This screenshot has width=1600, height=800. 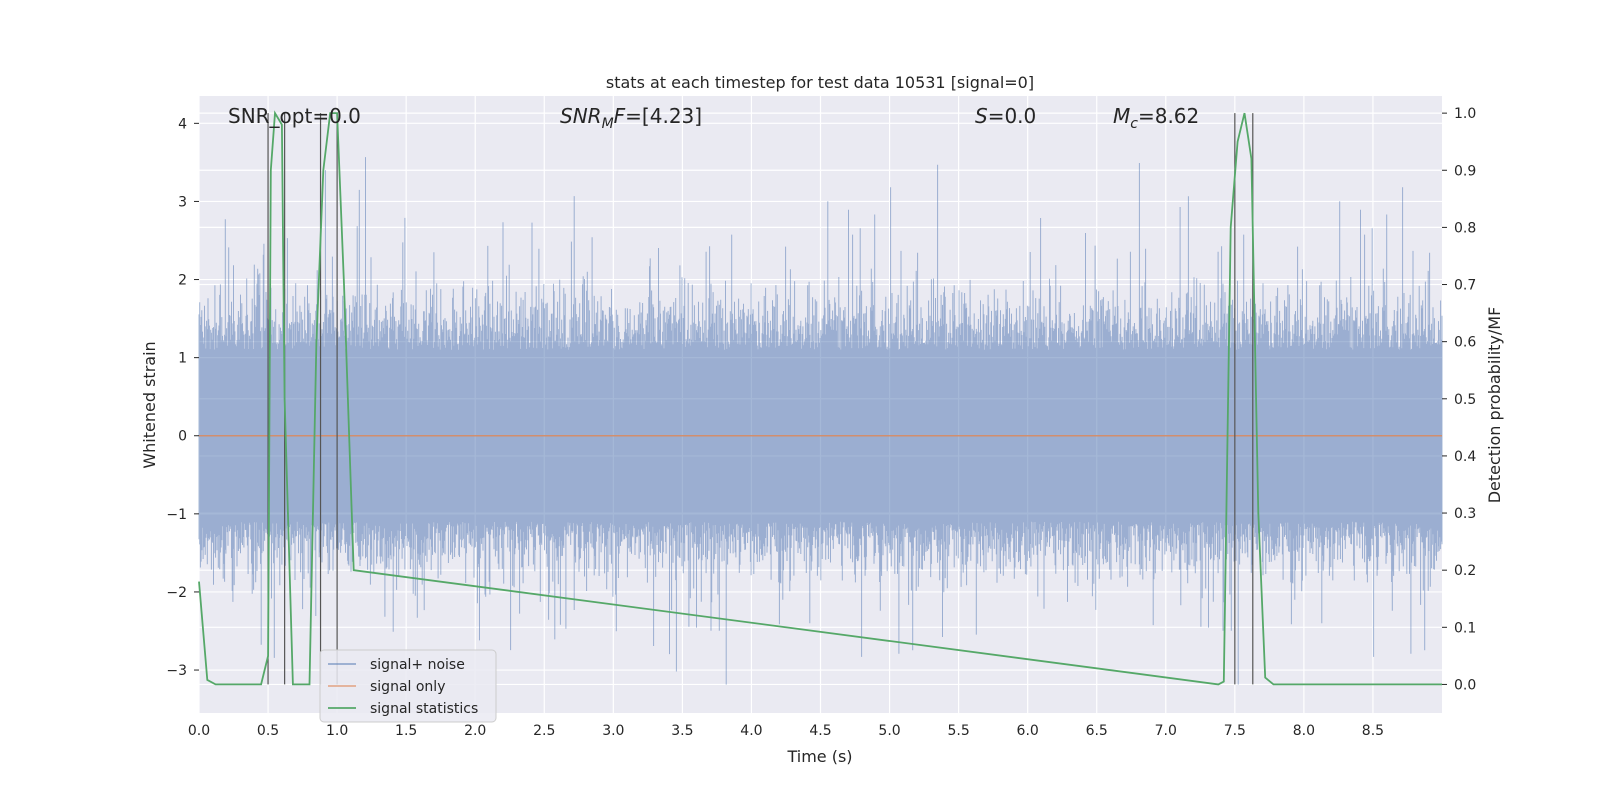 What do you see at coordinates (424, 709) in the screenshot?
I see `legend-label-signal-statistics: signal statistics` at bounding box center [424, 709].